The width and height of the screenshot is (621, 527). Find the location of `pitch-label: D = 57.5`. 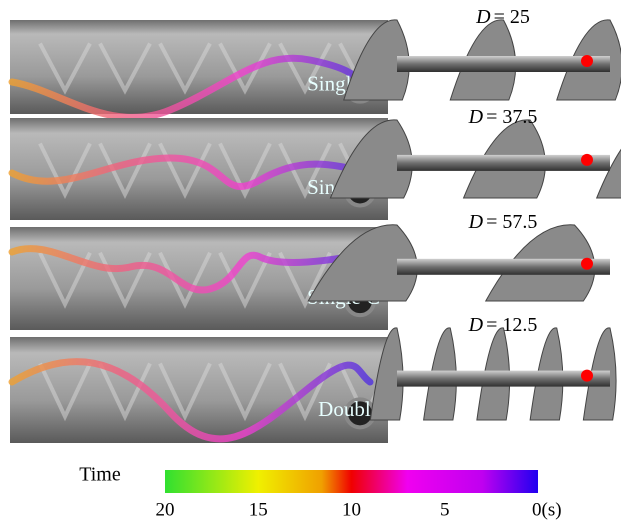

pitch-label: D = 57.5 is located at coordinates (503, 222).